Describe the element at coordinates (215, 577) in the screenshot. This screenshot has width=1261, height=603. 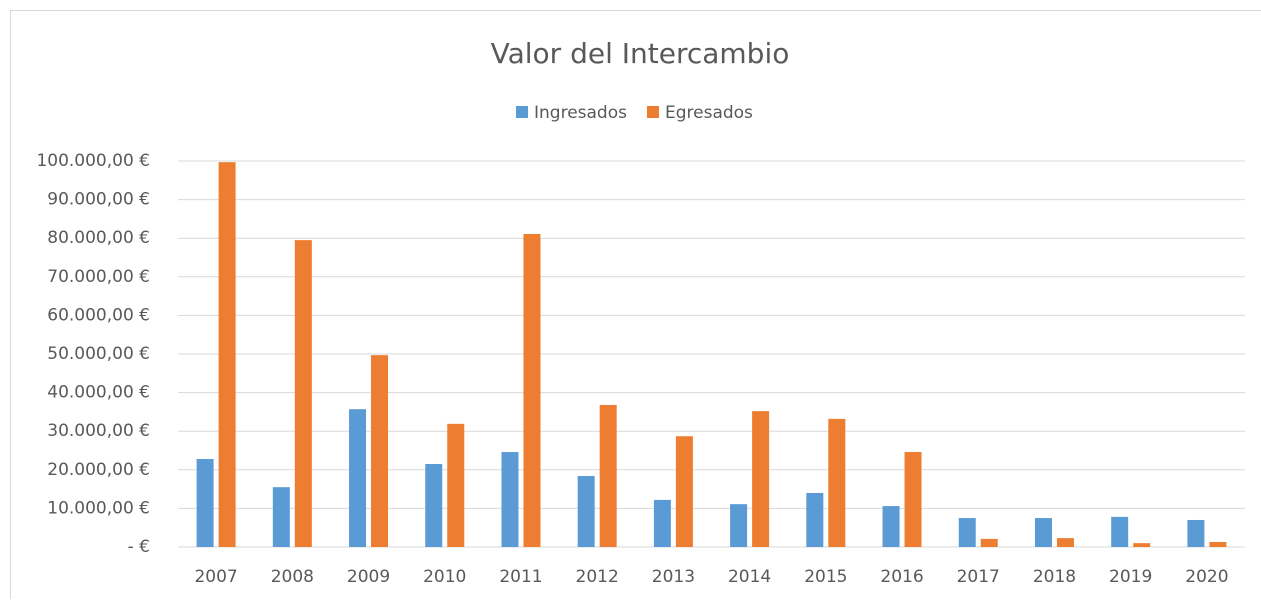
I see `x-tick-label: 2007` at that location.